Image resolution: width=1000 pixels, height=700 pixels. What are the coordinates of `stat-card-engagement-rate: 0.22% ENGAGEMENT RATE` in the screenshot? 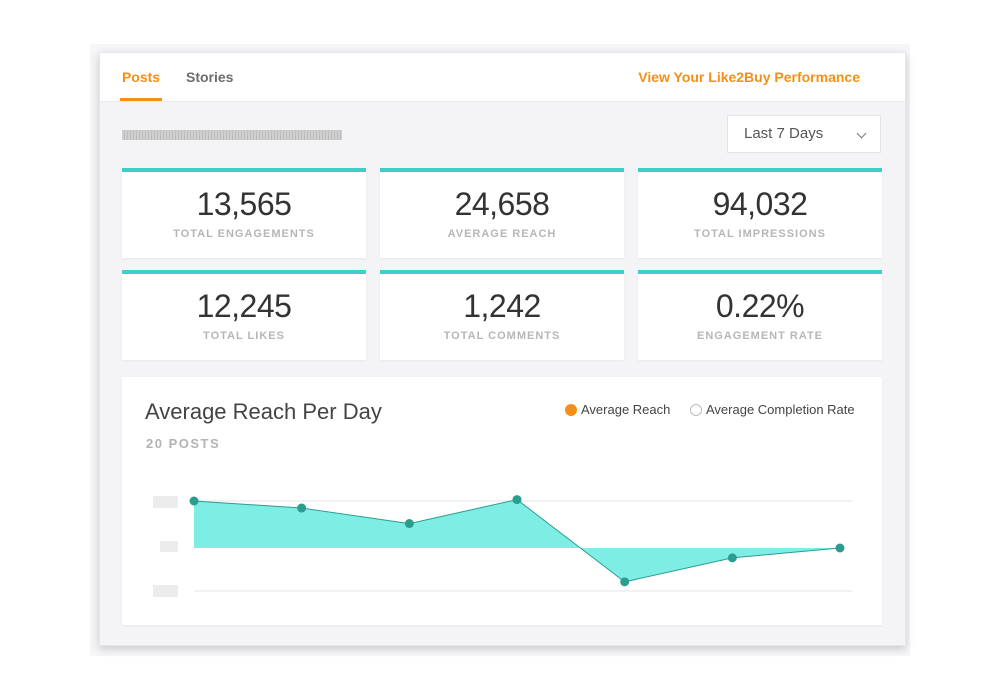 It's located at (760, 315).